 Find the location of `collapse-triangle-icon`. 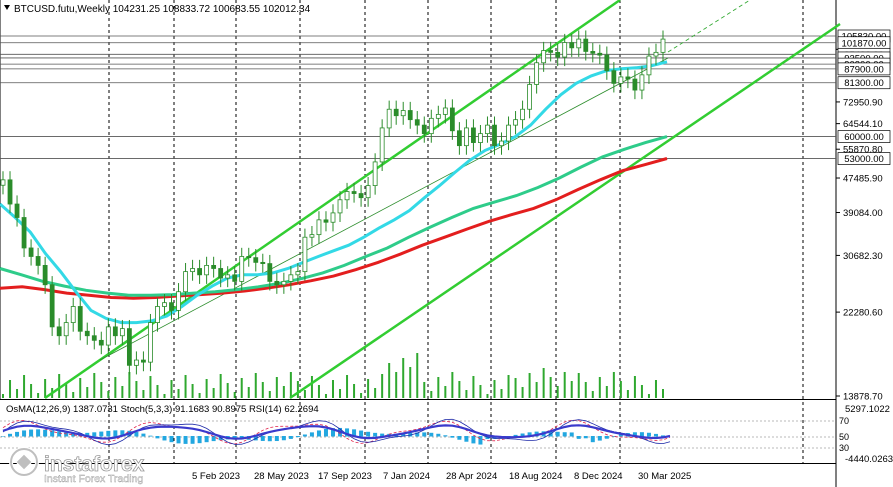

collapse-triangle-icon is located at coordinates (7, 7).